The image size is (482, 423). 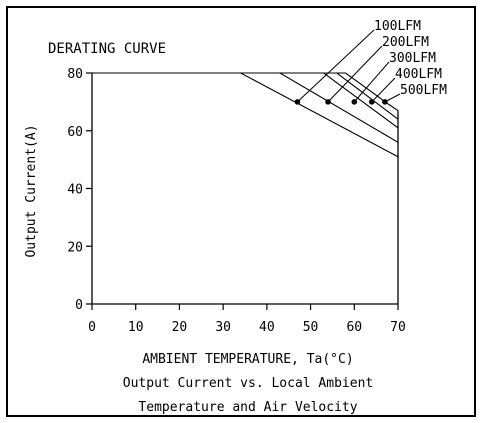 I want to click on legend-label-100lfm: 100LFM, so click(x=397, y=26).